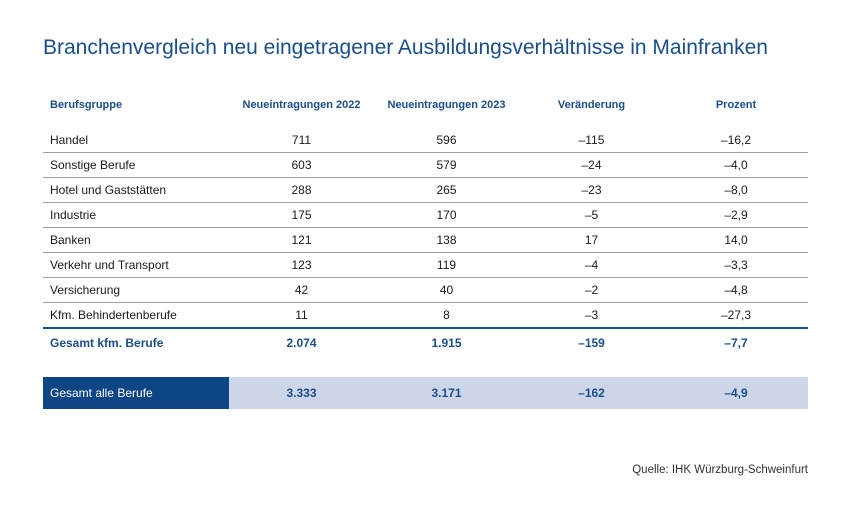  I want to click on total-2022: 3.333, so click(301, 393).